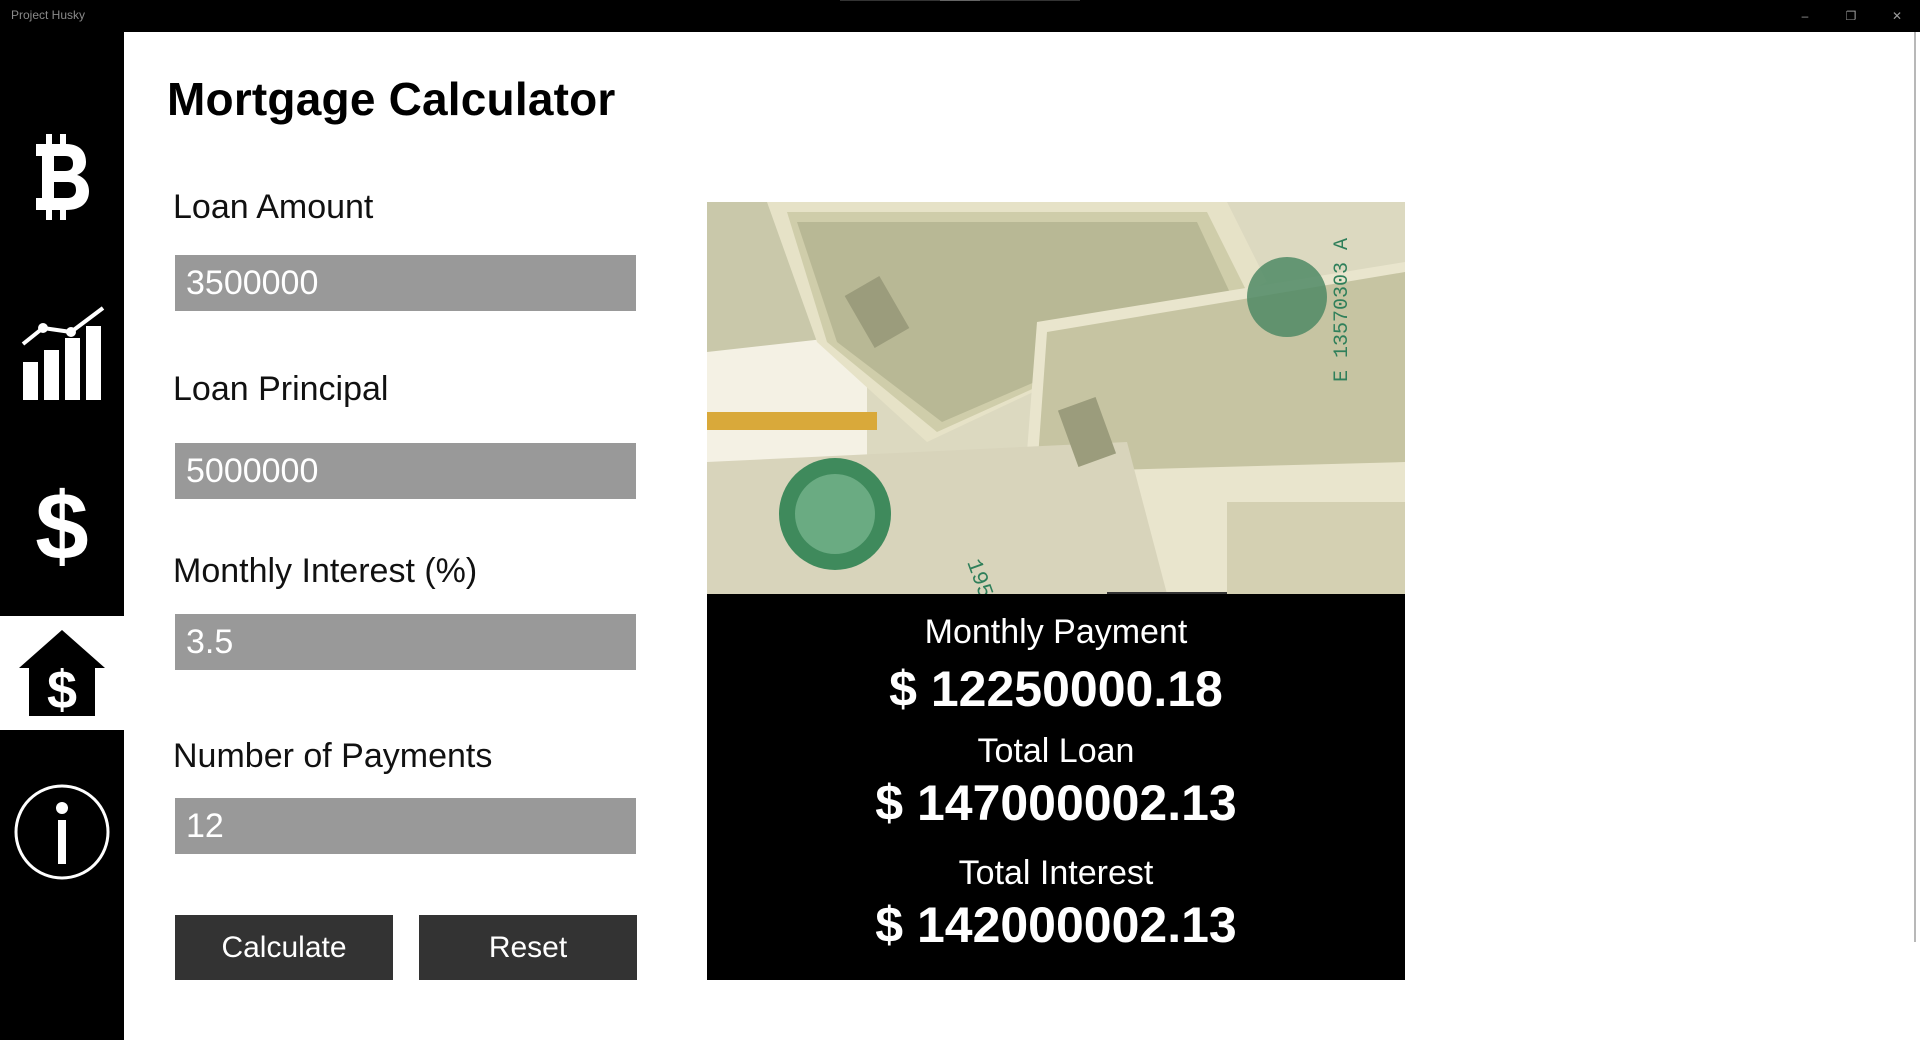 The image size is (1920, 1040). Describe the element at coordinates (960, 16) in the screenshot. I see `title-bar: Project Husky – ❐ ✕` at that location.